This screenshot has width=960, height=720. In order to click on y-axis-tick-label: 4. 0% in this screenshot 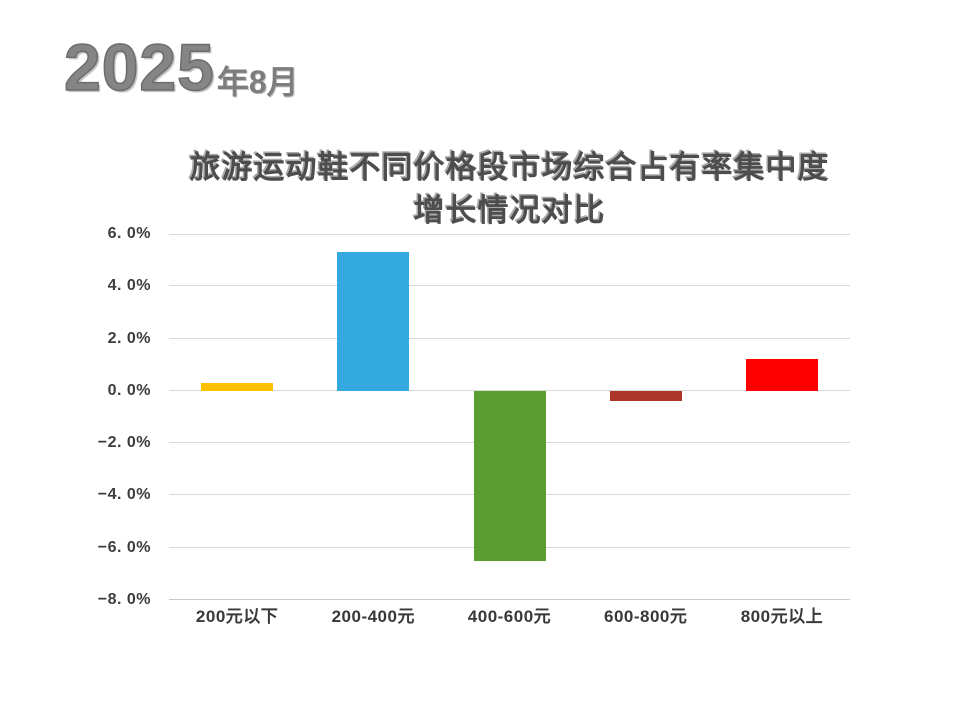, I will do `click(129, 286)`.